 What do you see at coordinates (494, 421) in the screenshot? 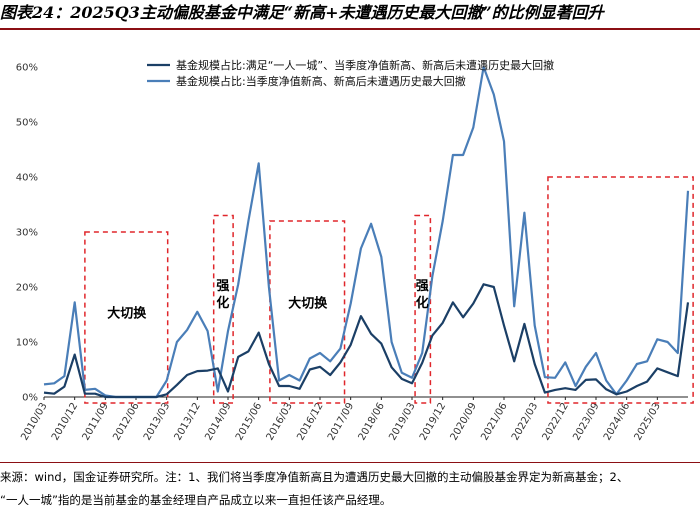
I see `x-tick-label: 2021/06` at bounding box center [494, 421].